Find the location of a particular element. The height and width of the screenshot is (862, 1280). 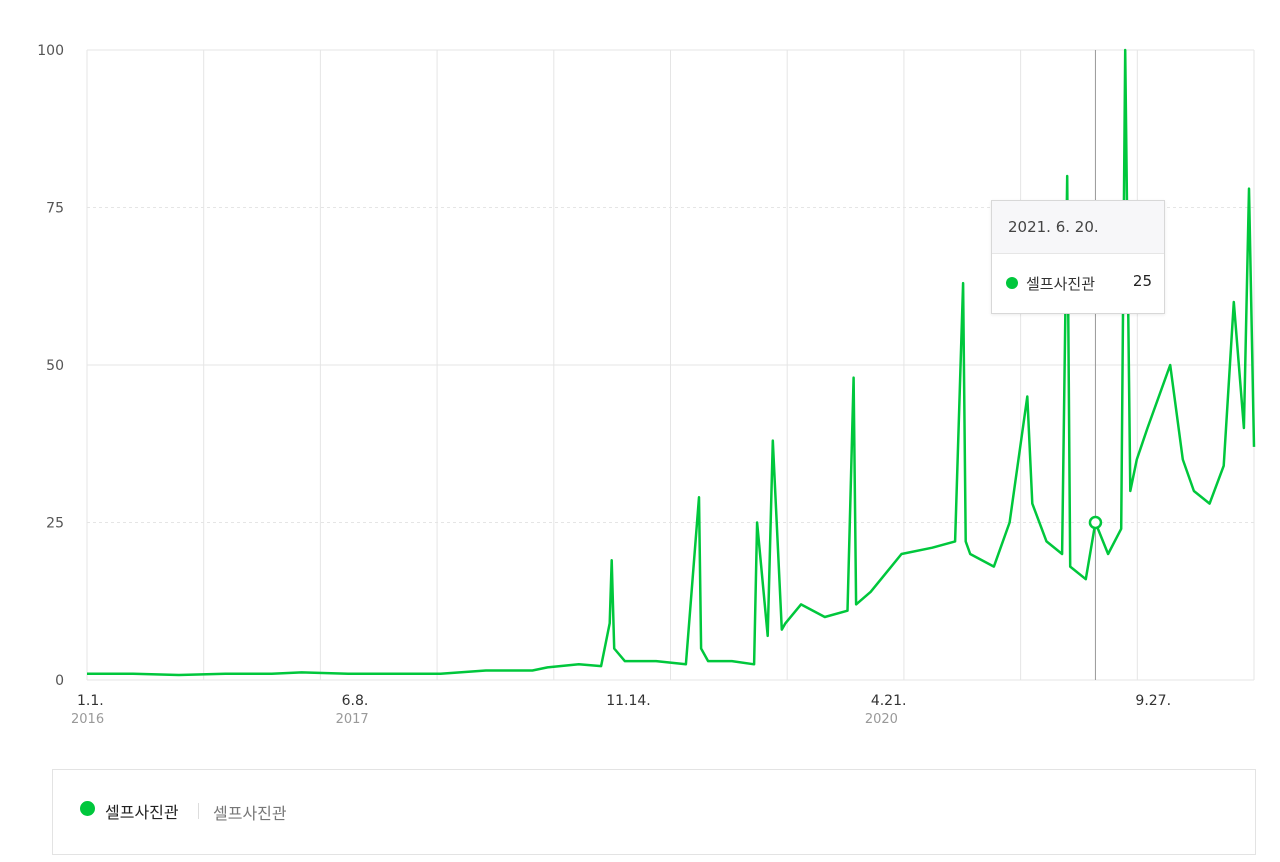

x-tick-label: 9.27. is located at coordinates (1153, 701).